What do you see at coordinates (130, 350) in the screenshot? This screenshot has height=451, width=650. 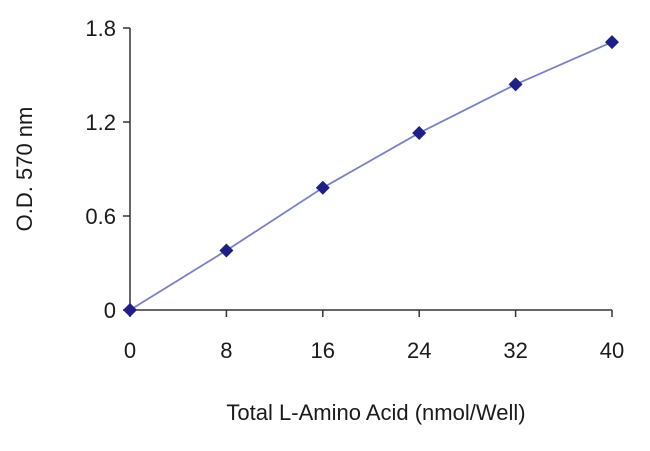 I see `x-tick-label: 0` at bounding box center [130, 350].